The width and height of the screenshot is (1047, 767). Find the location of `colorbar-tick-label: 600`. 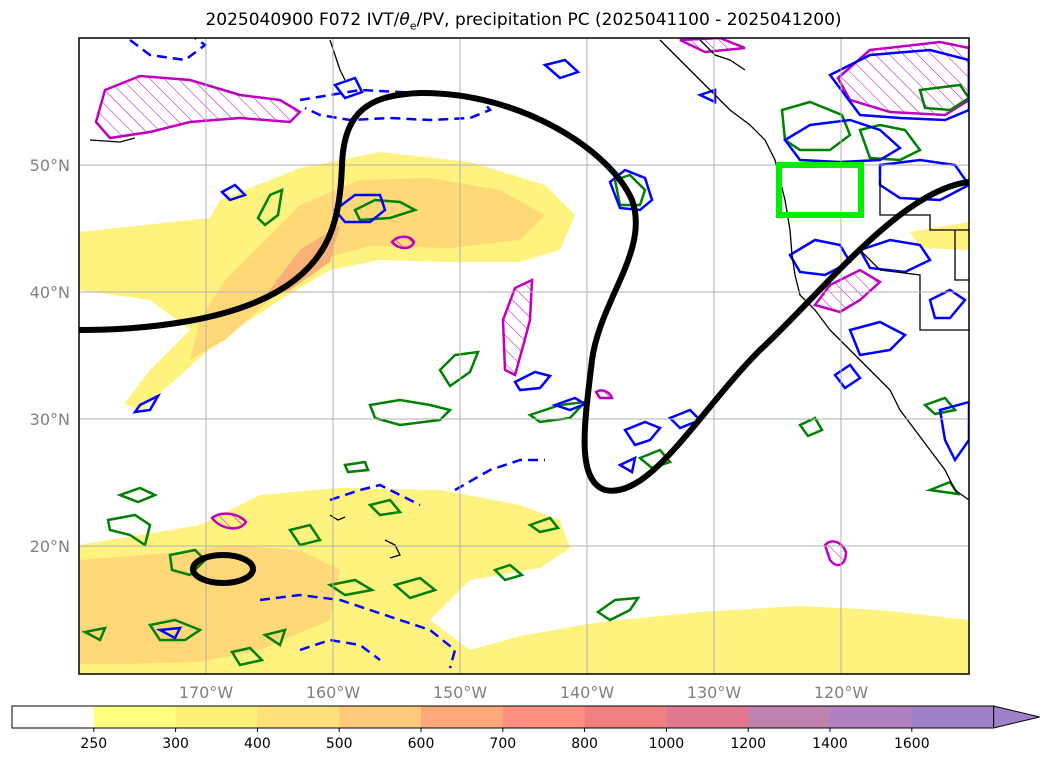

colorbar-tick-label: 600 is located at coordinates (421, 744).